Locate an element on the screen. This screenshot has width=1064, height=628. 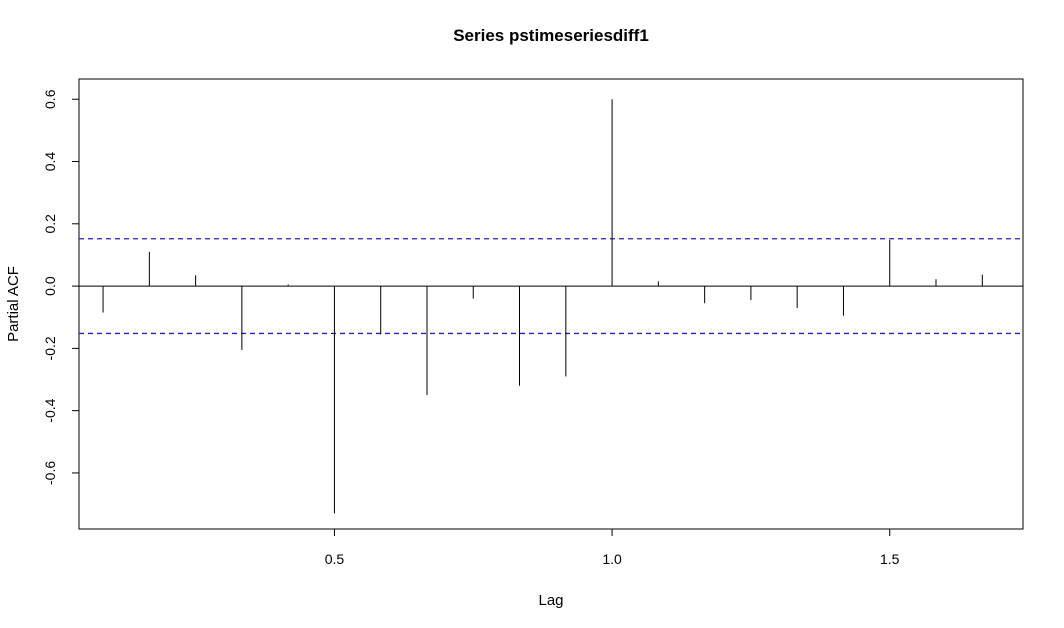
y-tick-label: 0.4 is located at coordinates (50, 162).